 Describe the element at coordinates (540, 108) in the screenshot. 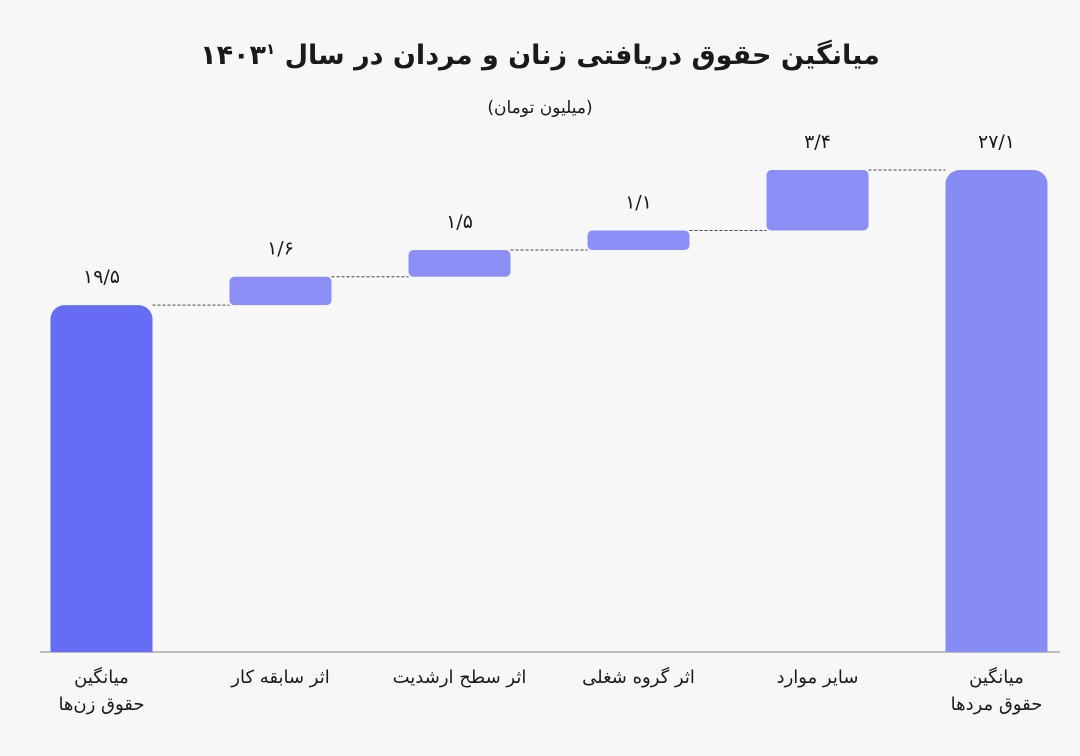

I see `chart-subtitle: (میلیون تومان)` at that location.